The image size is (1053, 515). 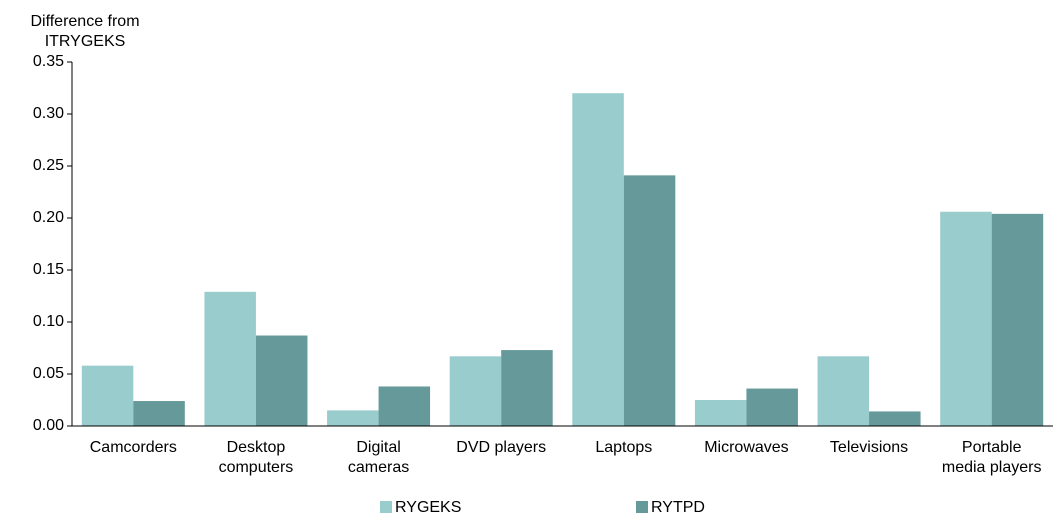 I want to click on y-tick-label: 0.15, so click(x=48, y=269).